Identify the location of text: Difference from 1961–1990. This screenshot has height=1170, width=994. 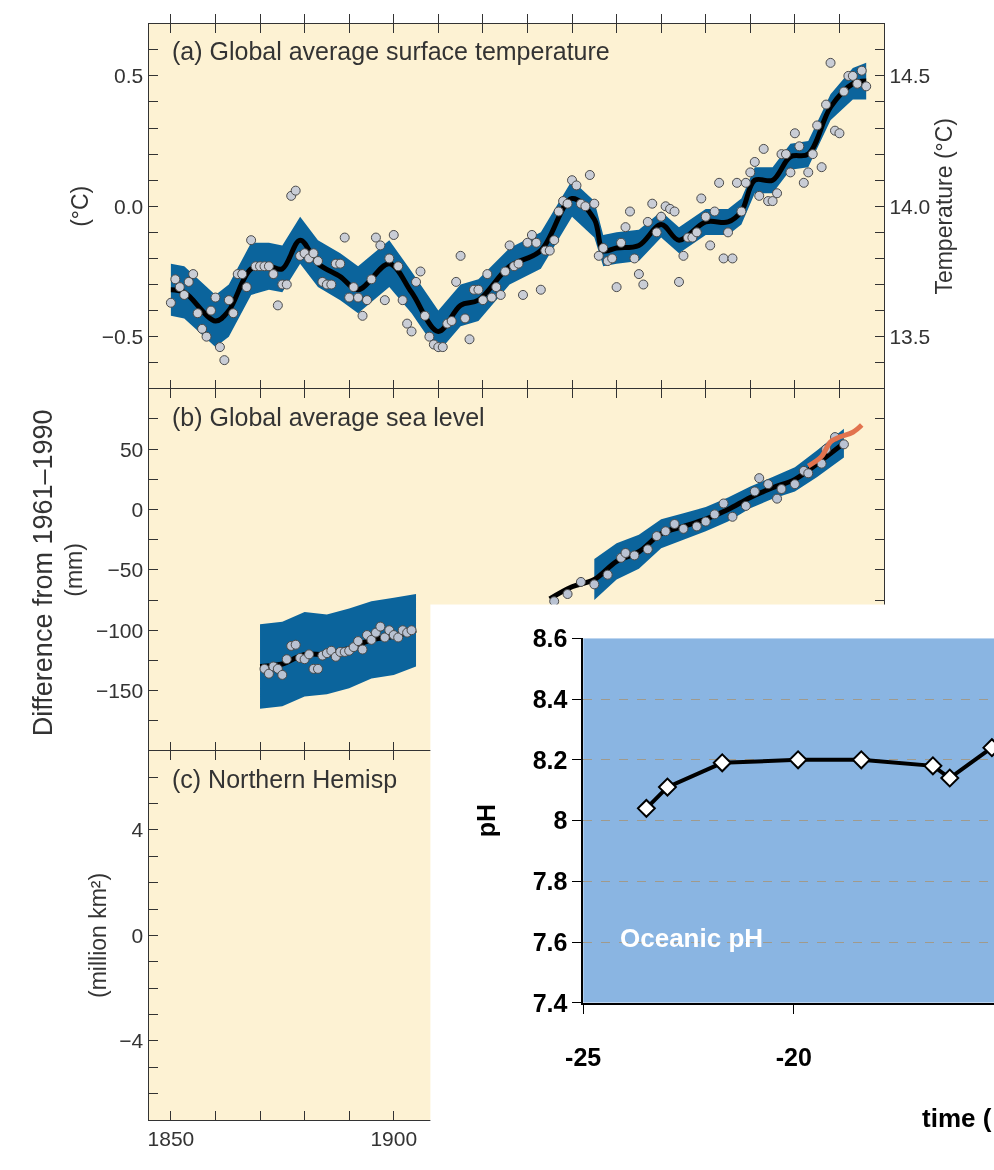
(42, 573).